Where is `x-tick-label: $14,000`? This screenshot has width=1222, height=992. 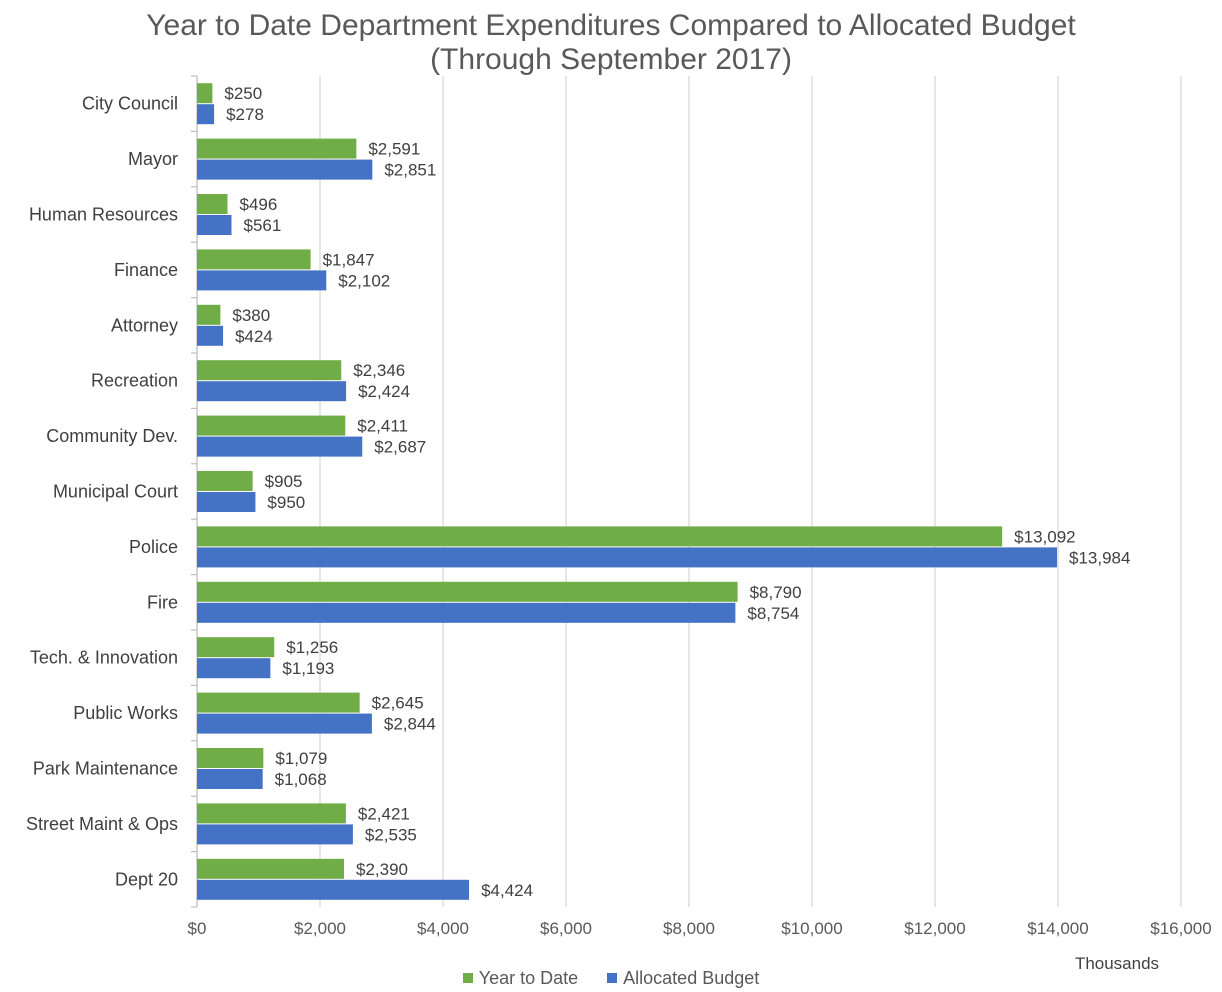 x-tick-label: $14,000 is located at coordinates (1057, 928).